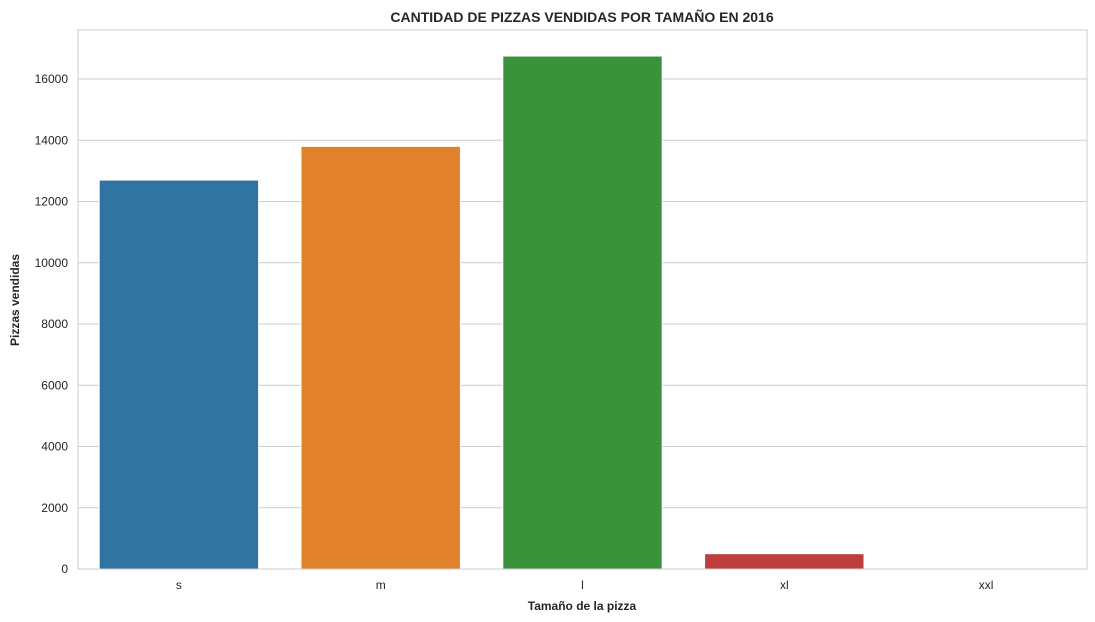  Describe the element at coordinates (986, 585) in the screenshot. I see `x-tick-label-xxl: xxl` at that location.